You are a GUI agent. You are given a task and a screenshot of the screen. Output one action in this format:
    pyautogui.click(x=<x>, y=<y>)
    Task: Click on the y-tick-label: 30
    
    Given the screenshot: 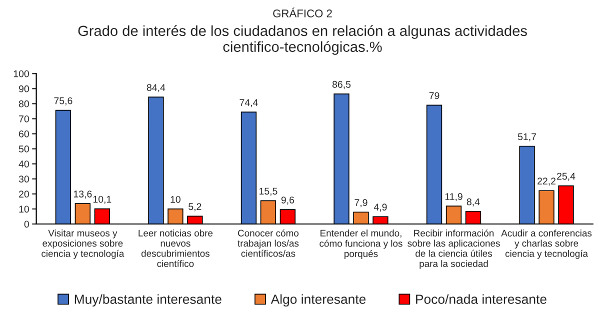 What is the action you would take?
    pyautogui.click(x=23, y=179)
    